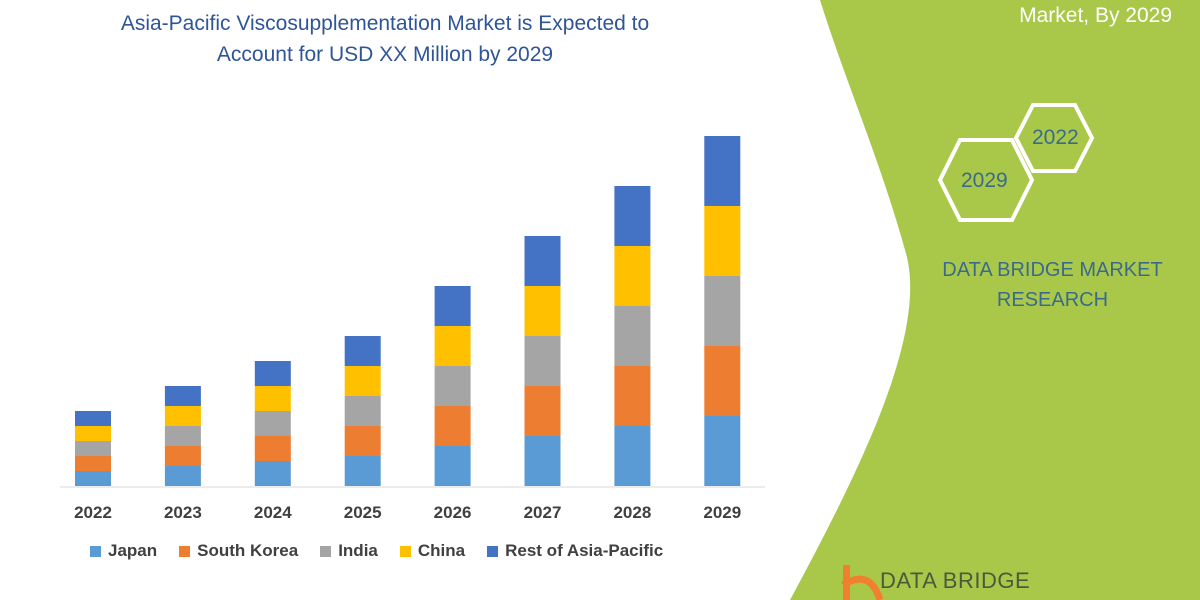  I want to click on legend-label: India, so click(358, 550).